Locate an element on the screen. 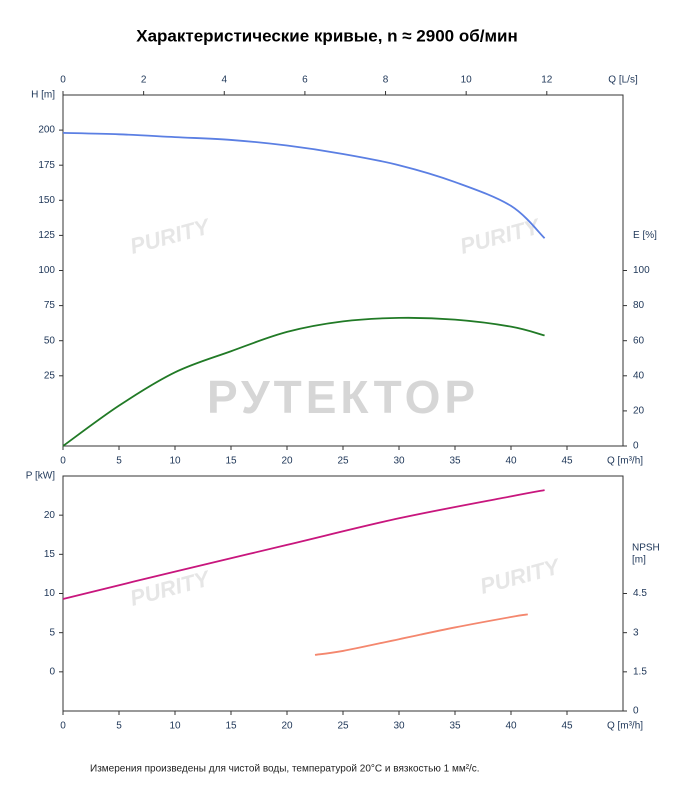 The image size is (687, 800). y-axis-label: H [m] is located at coordinates (43, 95).